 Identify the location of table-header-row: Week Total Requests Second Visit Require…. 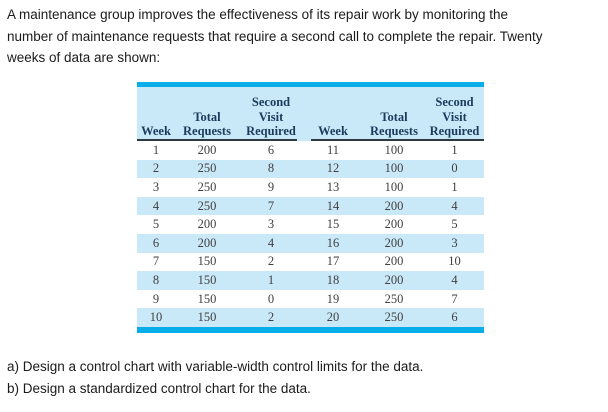
(310, 113).